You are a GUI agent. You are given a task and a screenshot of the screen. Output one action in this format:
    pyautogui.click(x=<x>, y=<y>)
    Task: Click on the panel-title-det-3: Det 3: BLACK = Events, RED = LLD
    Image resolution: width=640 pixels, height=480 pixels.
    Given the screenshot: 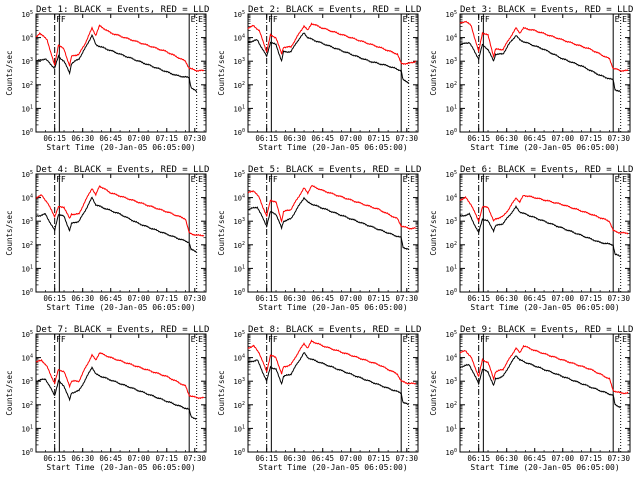 What is the action you would take?
    pyautogui.click(x=546, y=10)
    